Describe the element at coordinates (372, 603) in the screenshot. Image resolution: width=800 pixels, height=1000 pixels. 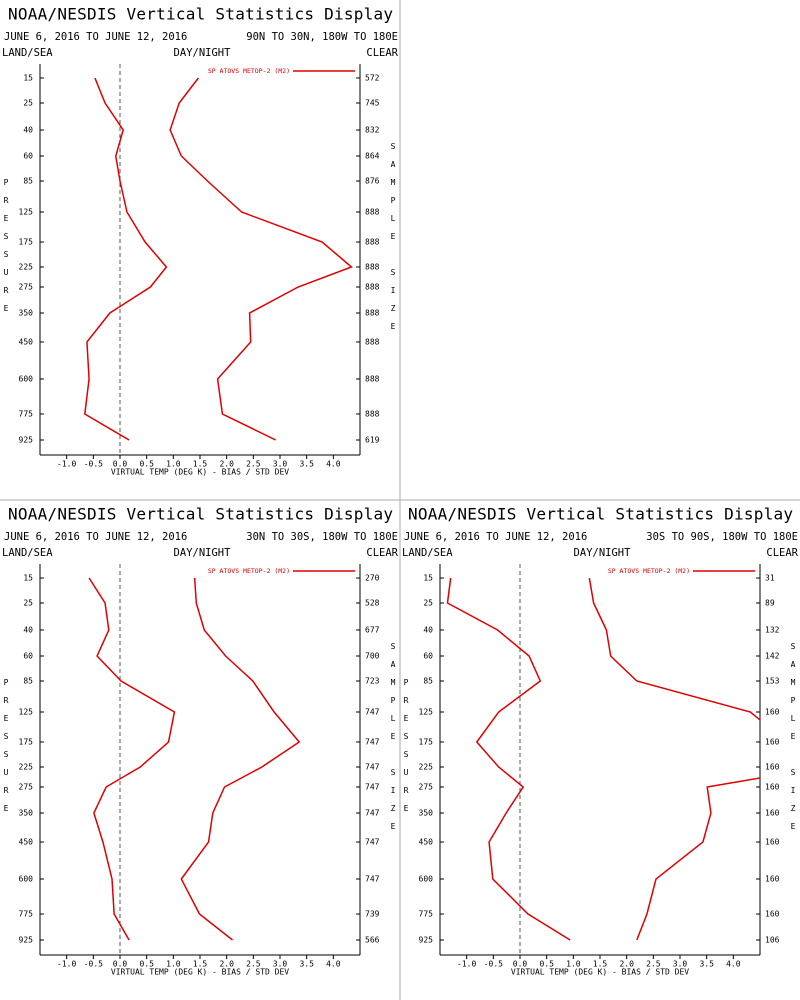
I see `sample-size: 528` at that location.